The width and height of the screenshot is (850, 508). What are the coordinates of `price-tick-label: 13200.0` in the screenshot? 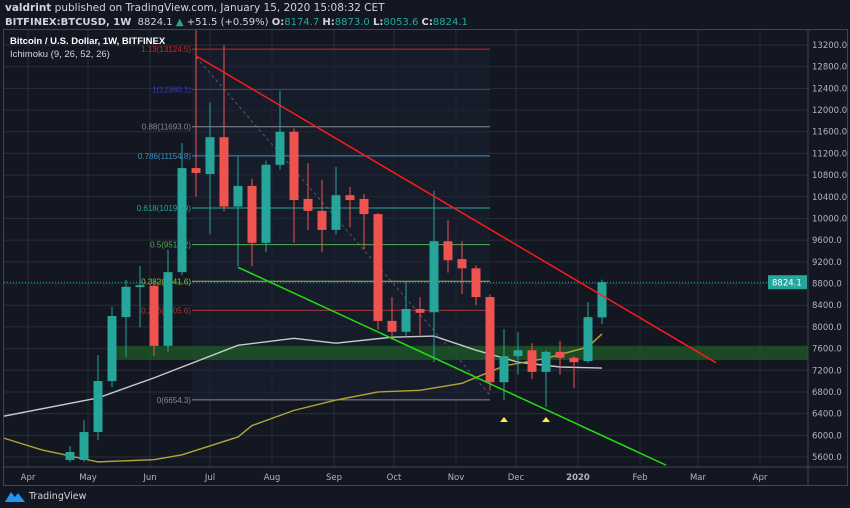 It's located at (829, 46).